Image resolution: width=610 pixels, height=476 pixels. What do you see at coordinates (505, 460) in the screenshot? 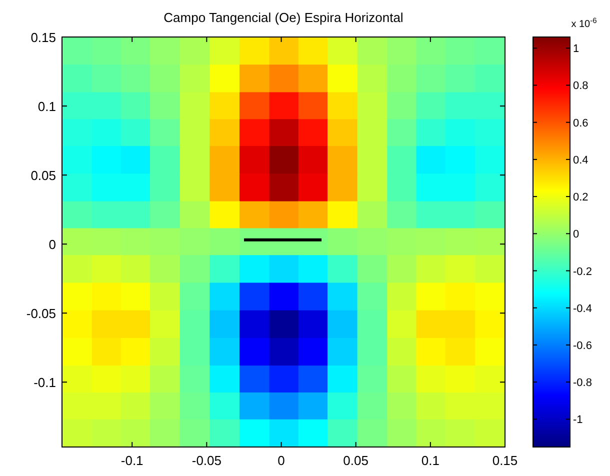
I see `x-tick-label: 0.15` at bounding box center [505, 460].